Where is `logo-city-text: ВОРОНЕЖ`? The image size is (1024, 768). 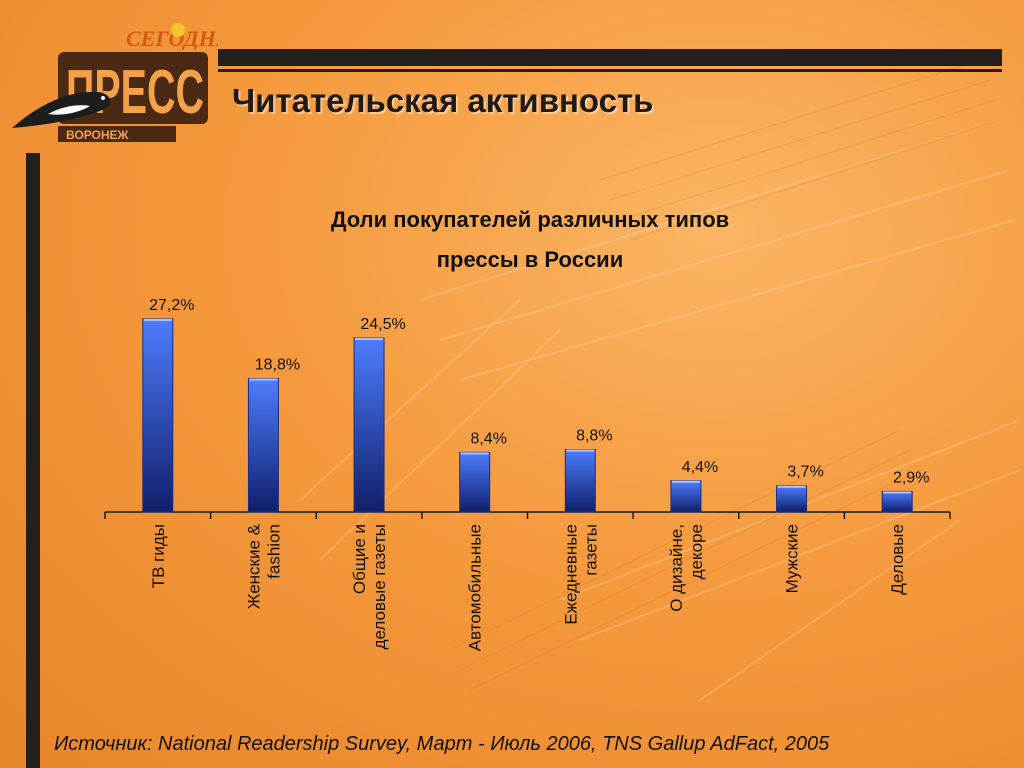 logo-city-text: ВОРОНЕЖ is located at coordinates (97, 135).